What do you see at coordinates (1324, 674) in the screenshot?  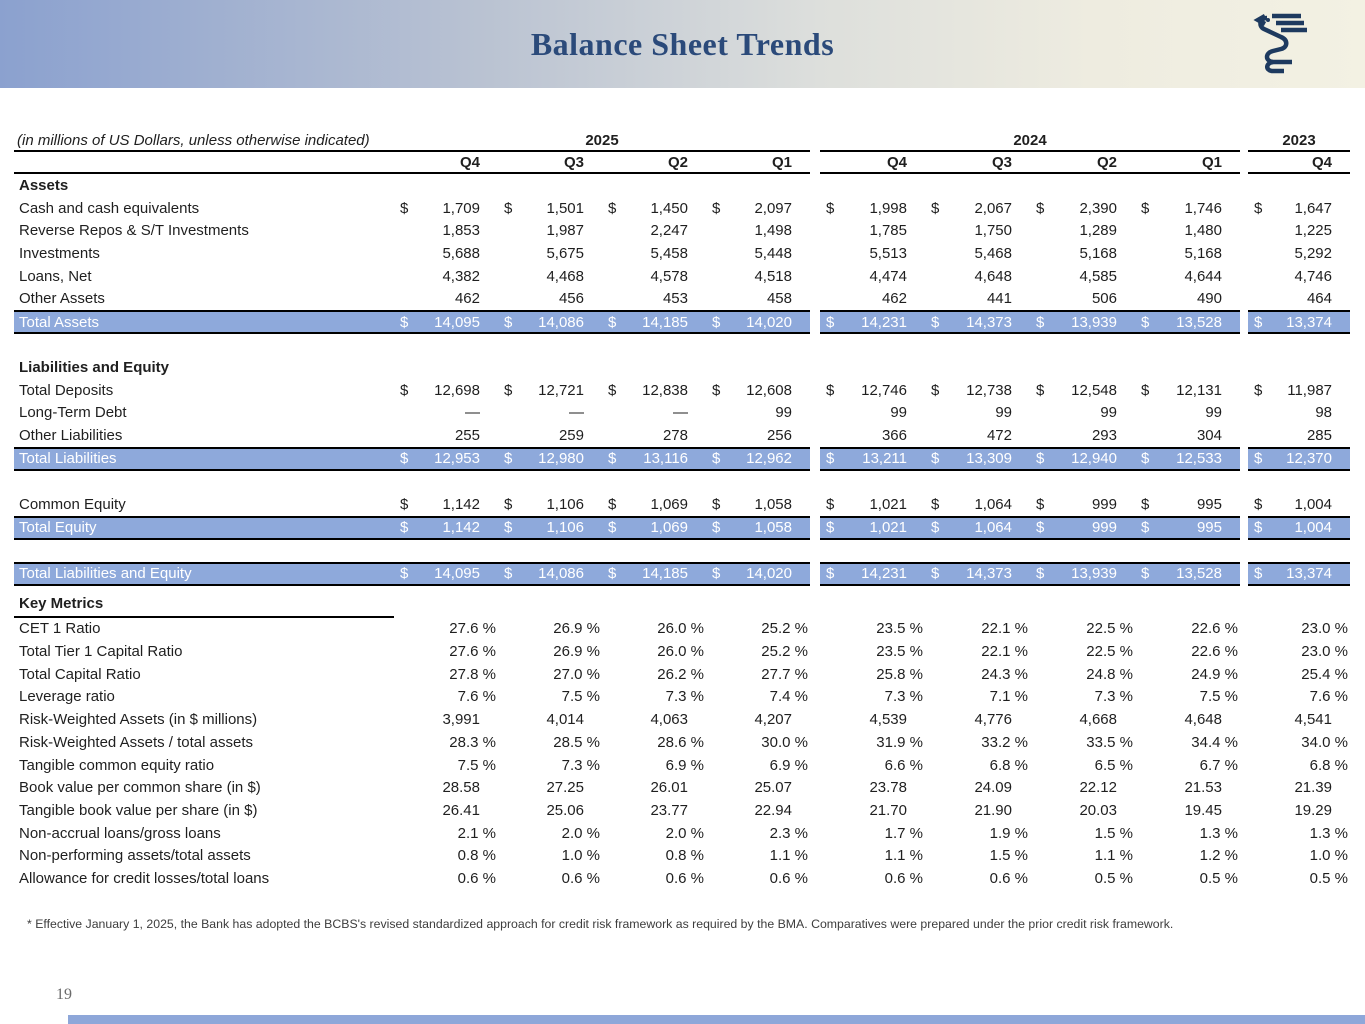 I see `value-cell: 25.4 %` at bounding box center [1324, 674].